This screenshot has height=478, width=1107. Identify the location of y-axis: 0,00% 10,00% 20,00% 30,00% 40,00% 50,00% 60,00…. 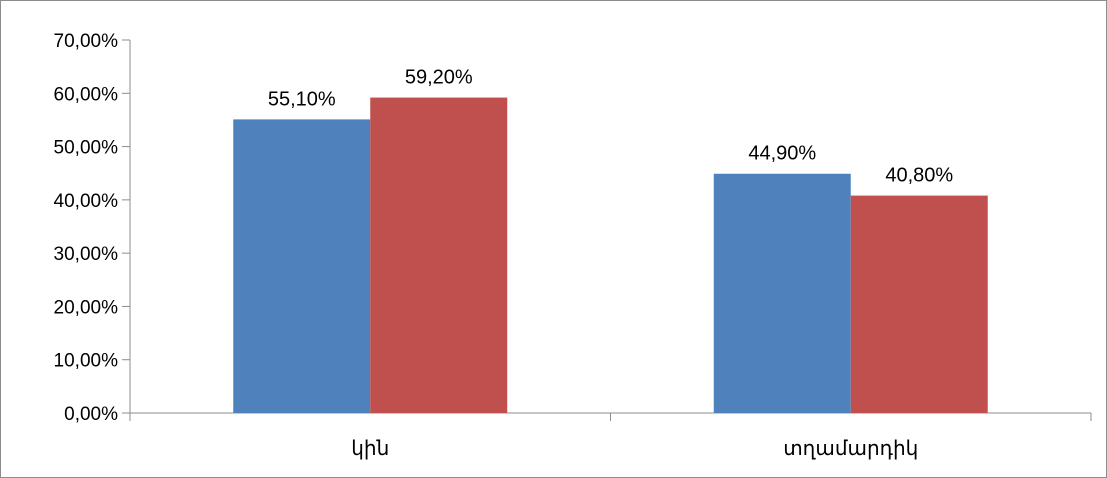
(92, 228).